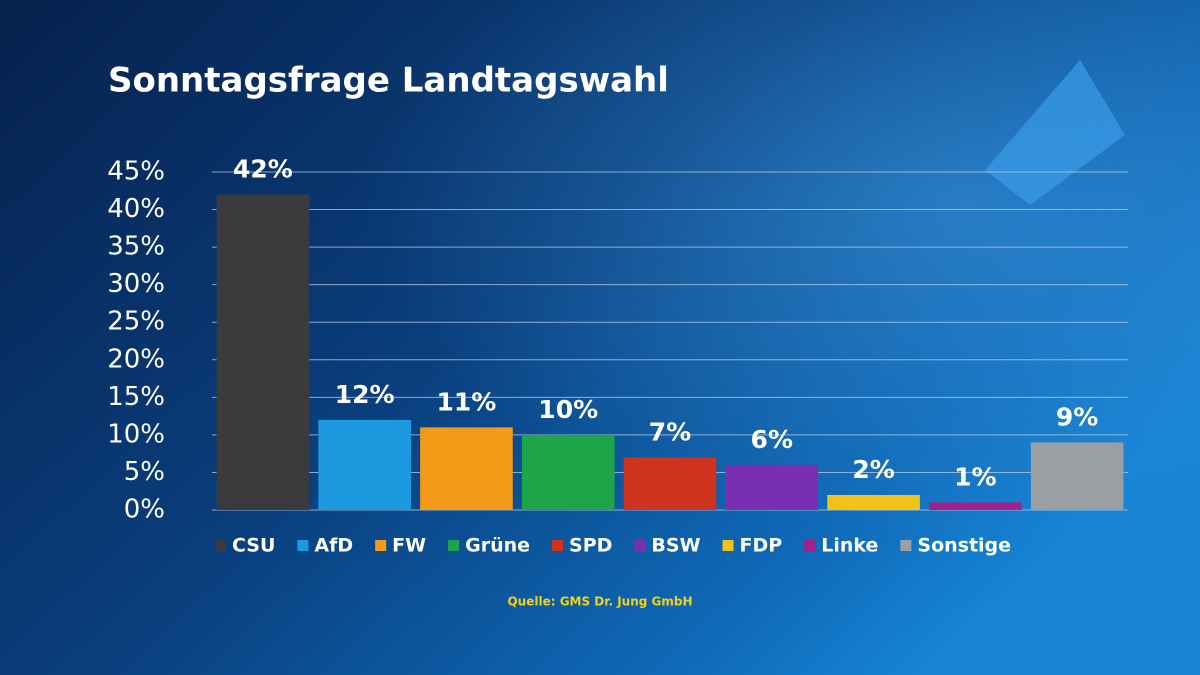  What do you see at coordinates (772, 439) in the screenshot?
I see `value-label: 6%` at bounding box center [772, 439].